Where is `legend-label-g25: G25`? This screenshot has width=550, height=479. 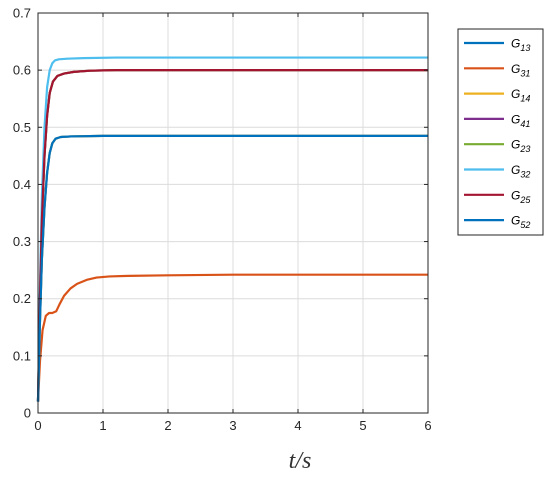 legend-label-g25: G25 is located at coordinates (521, 196).